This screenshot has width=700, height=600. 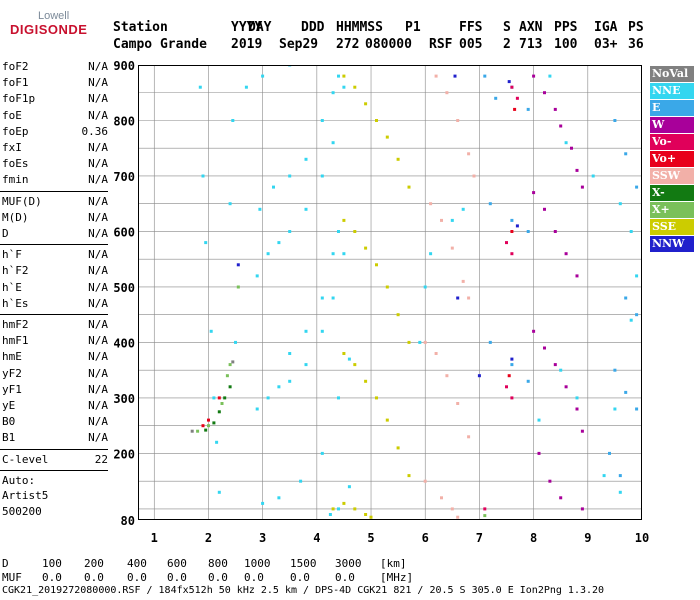 What do you see at coordinates (425, 538) in the screenshot?
I see `x-tick-label: 6` at bounding box center [425, 538].